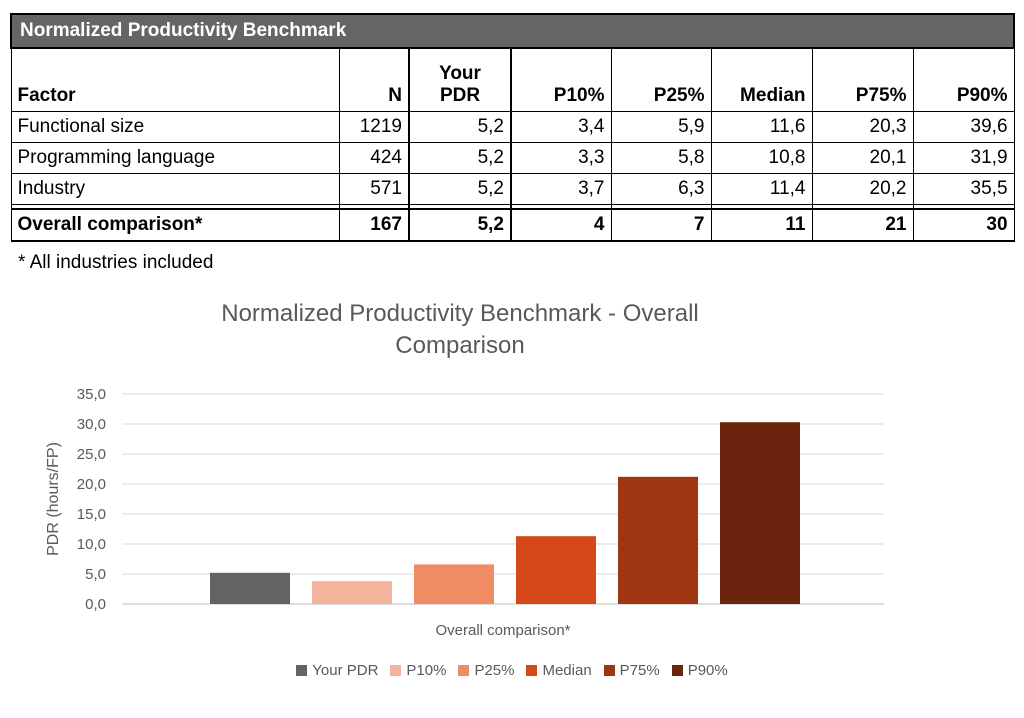 Image resolution: width=1024 pixels, height=718 pixels. Describe the element at coordinates (561, 158) in the screenshot. I see `cell-p10: 3,3` at that location.